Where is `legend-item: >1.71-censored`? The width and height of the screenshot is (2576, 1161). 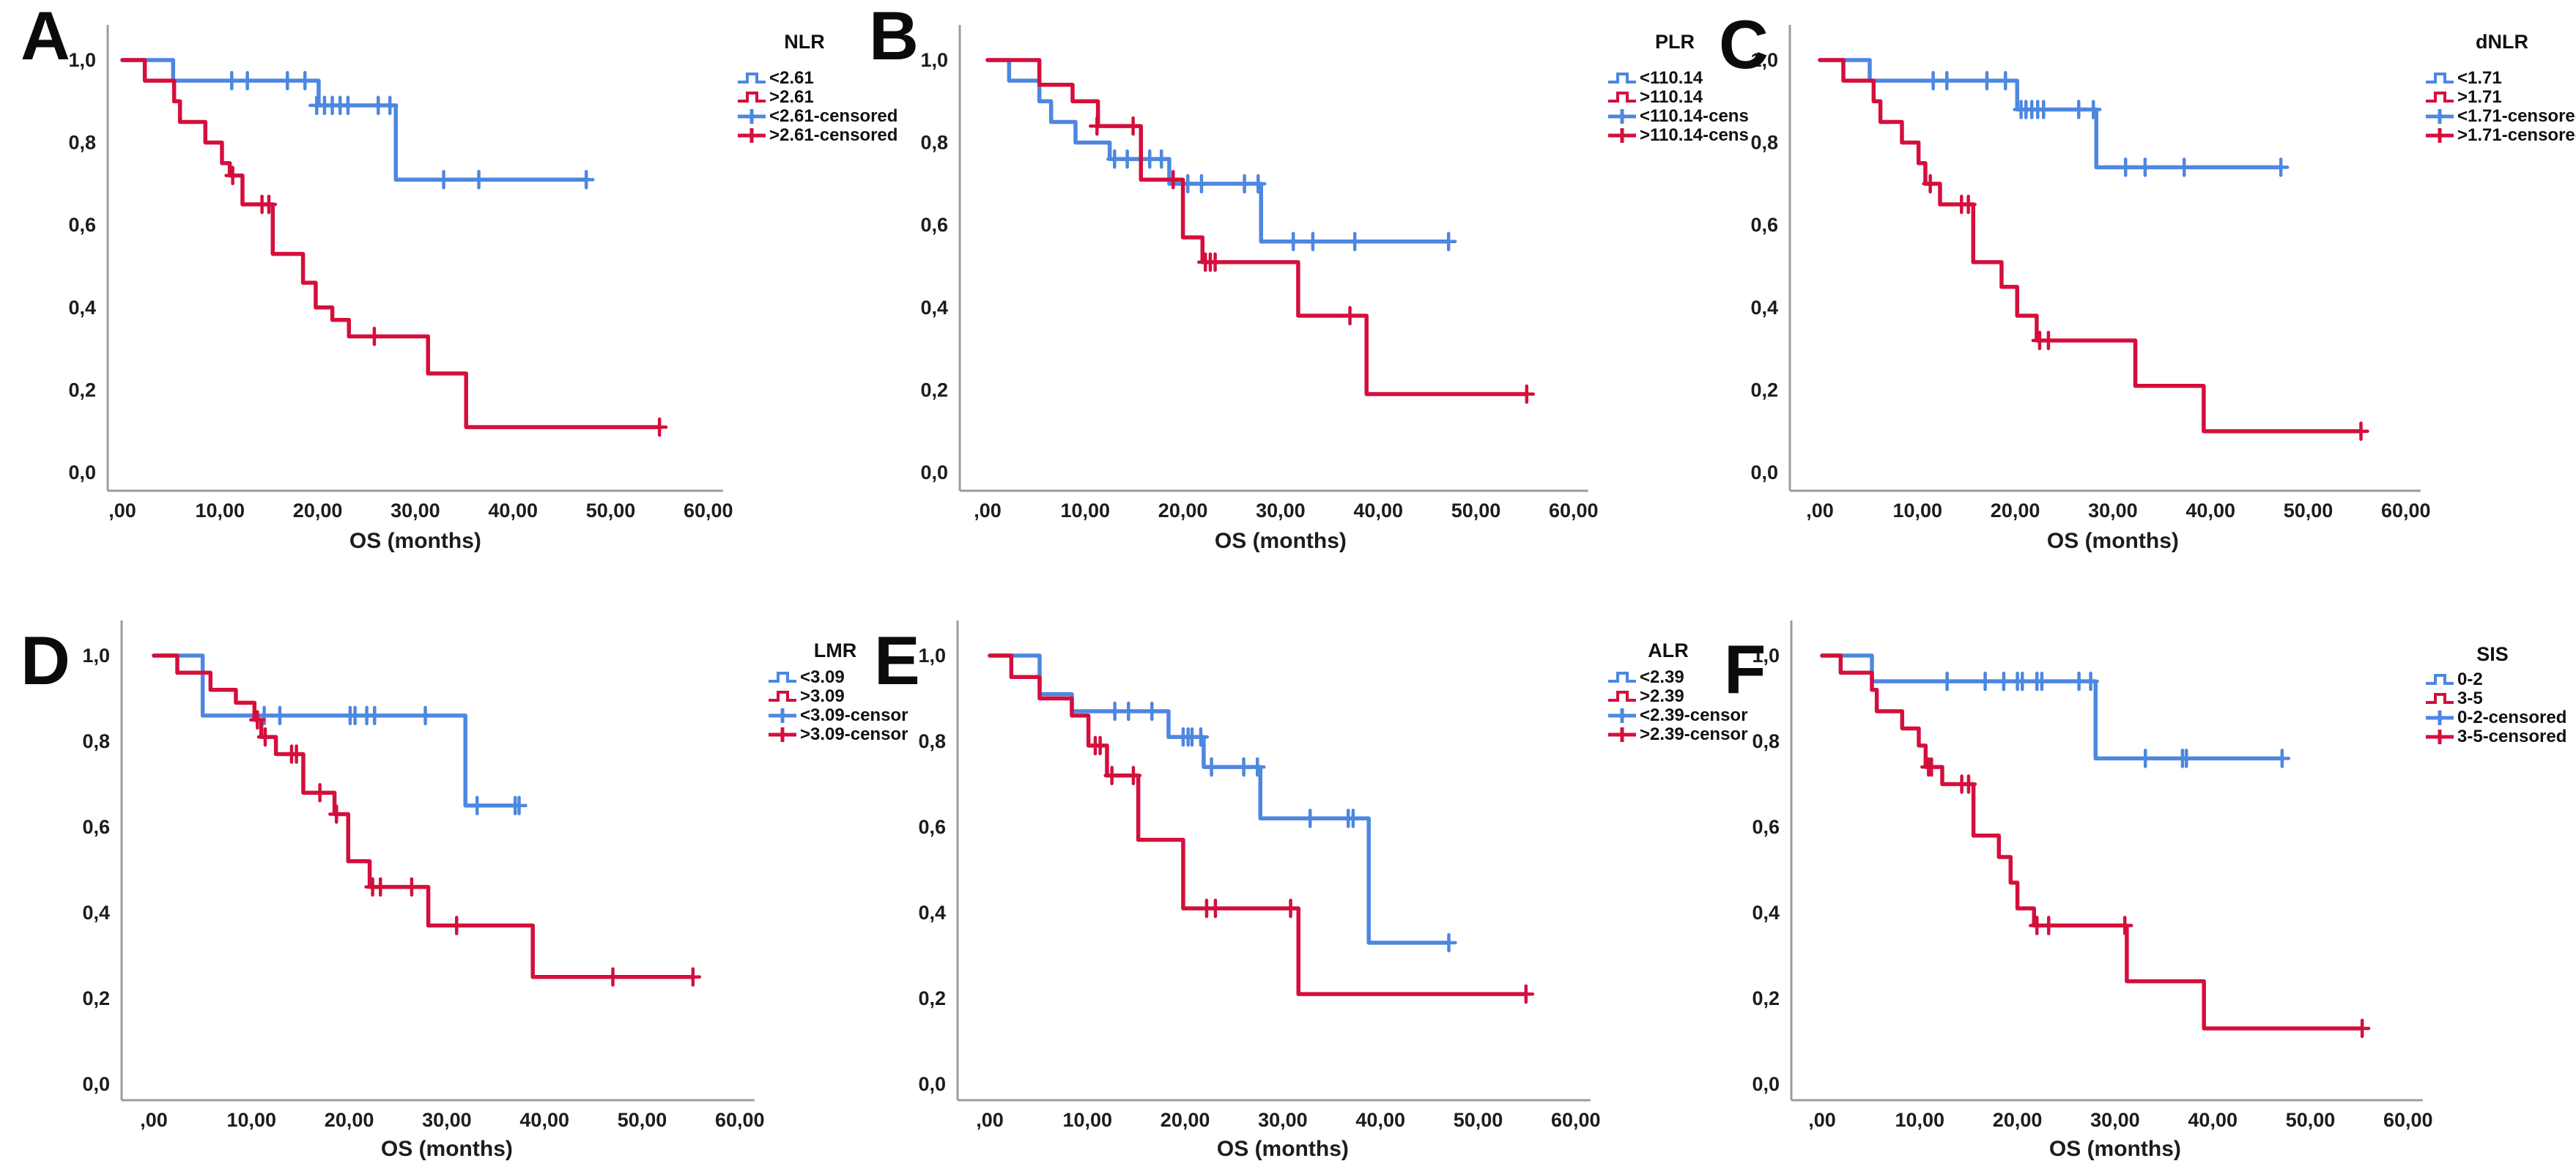
legend-item: >1.71-censored is located at coordinates (2500, 135).